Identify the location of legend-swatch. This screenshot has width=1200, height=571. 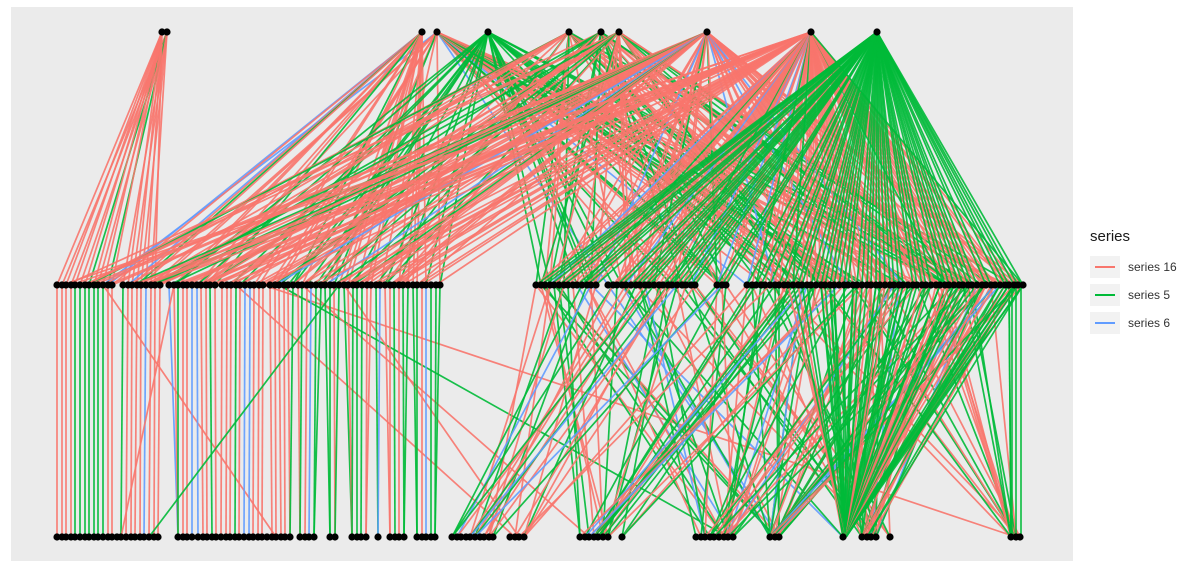
(1105, 267).